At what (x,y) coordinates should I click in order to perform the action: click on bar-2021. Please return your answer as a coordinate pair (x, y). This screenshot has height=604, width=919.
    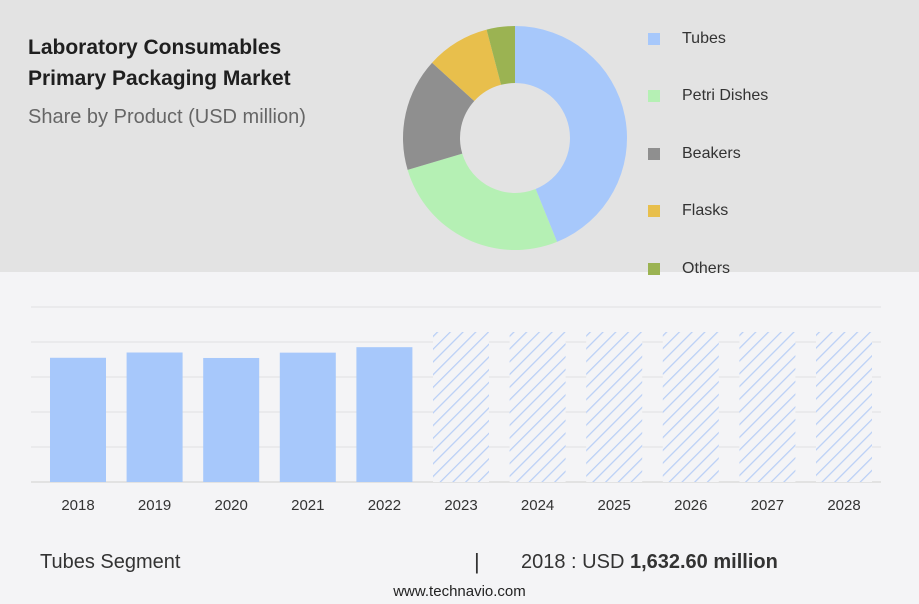
    Looking at the image, I should click on (307, 417).